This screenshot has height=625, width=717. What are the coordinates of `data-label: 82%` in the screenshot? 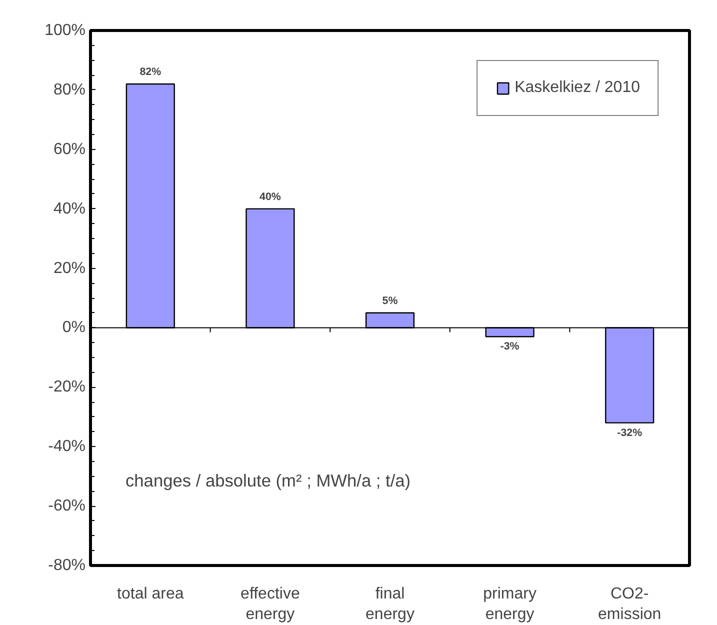 It's located at (151, 72).